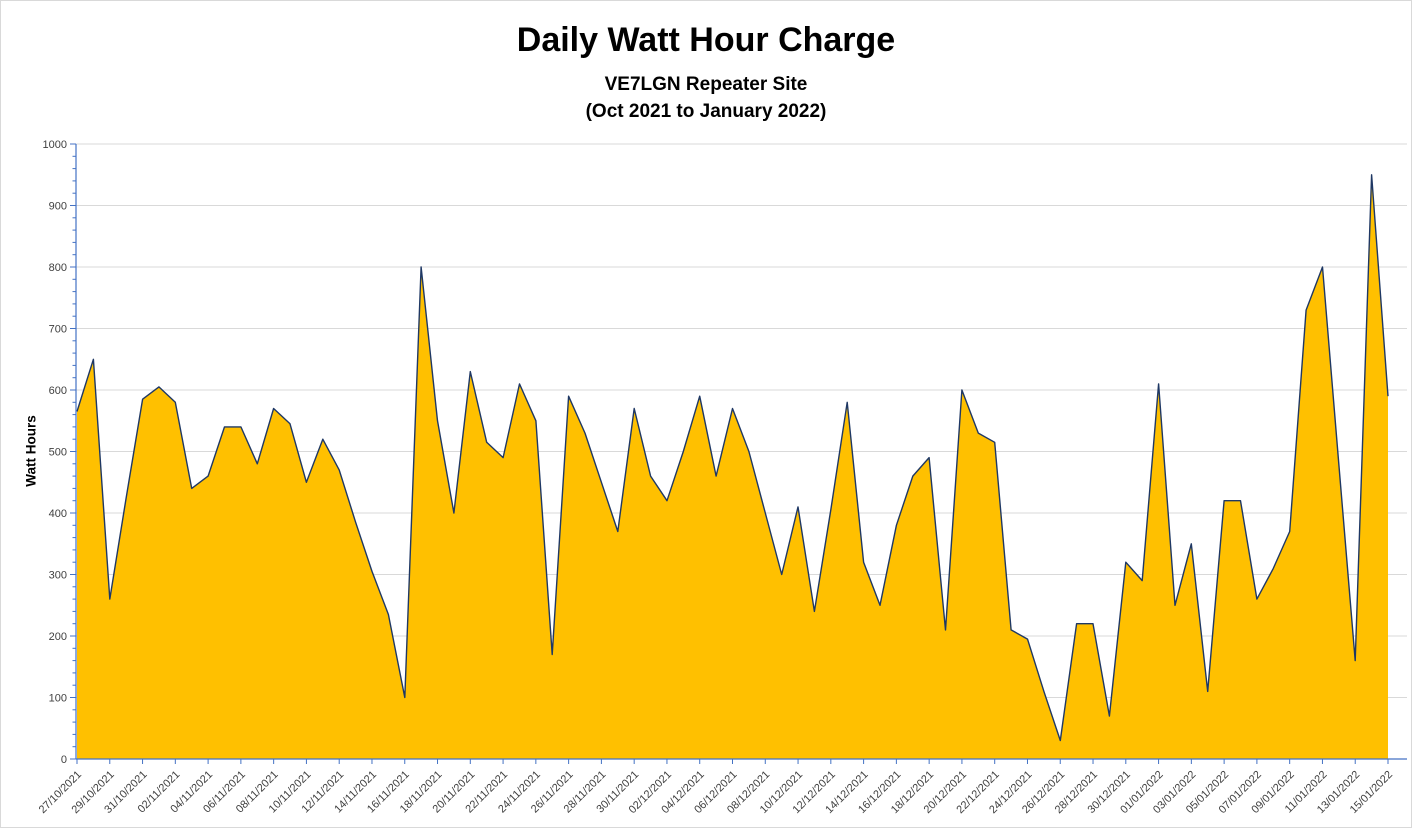  I want to click on y-tick-label: 800, so click(58, 268).